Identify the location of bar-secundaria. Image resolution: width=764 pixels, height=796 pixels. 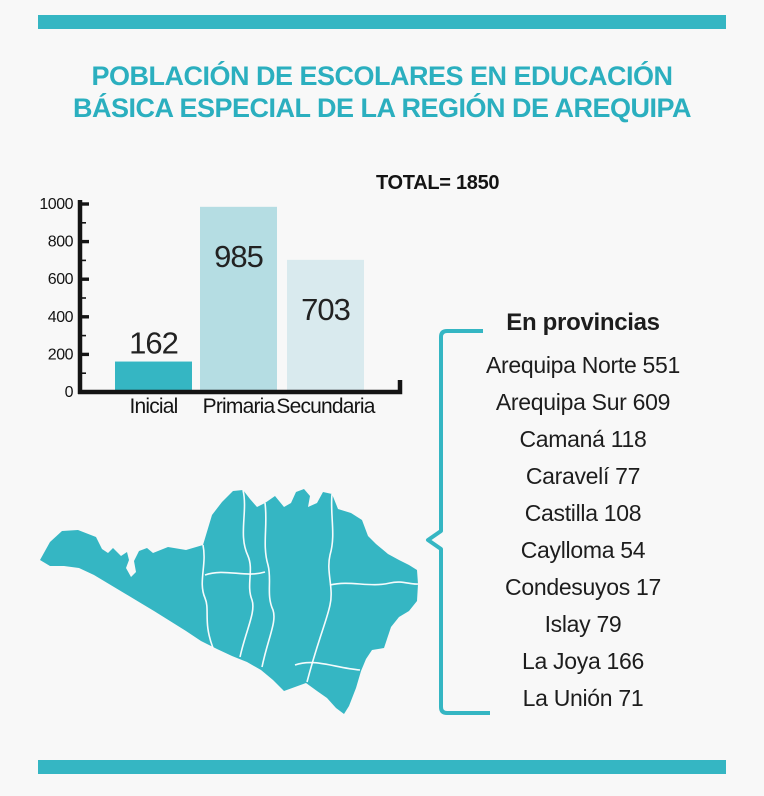
(325, 325).